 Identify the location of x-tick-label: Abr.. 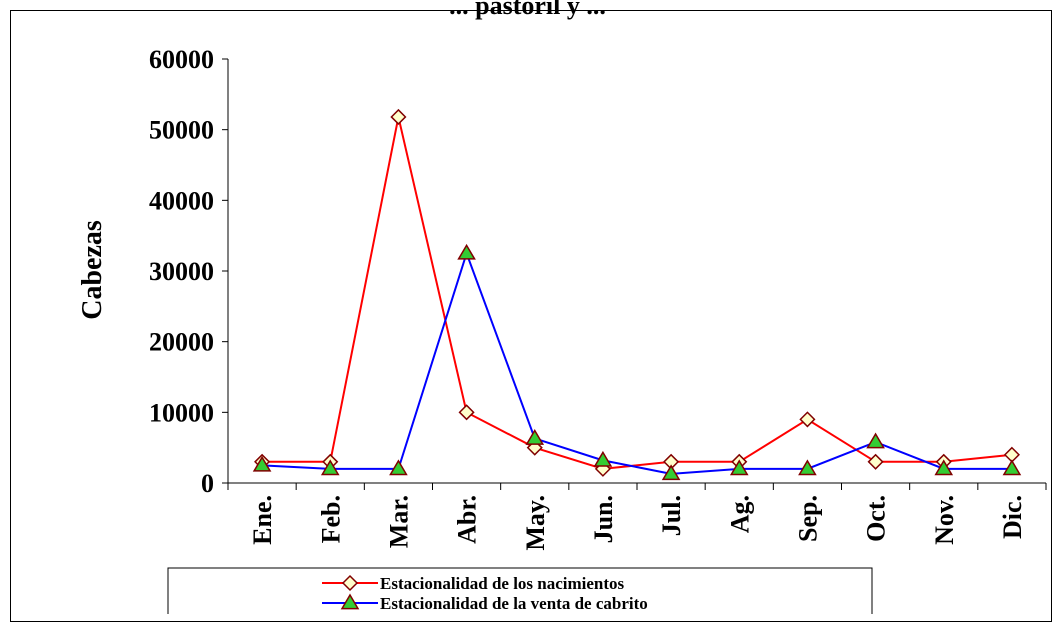
(467, 519).